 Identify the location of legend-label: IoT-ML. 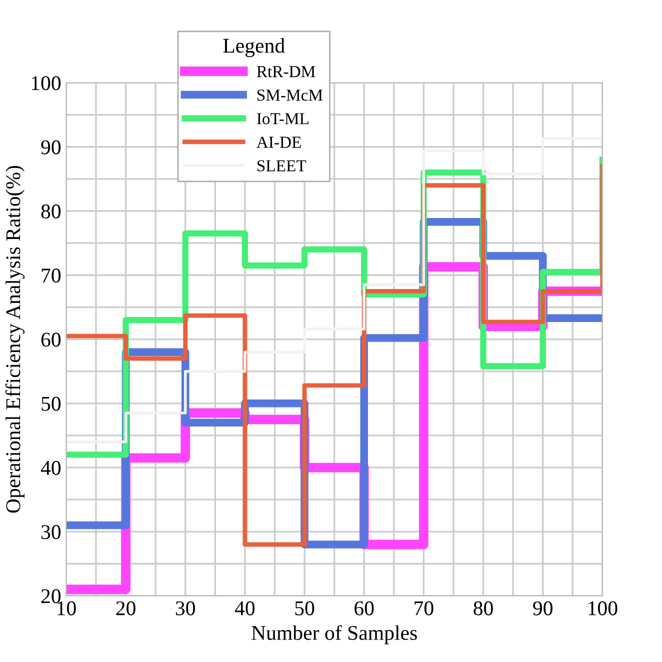
(282, 118).